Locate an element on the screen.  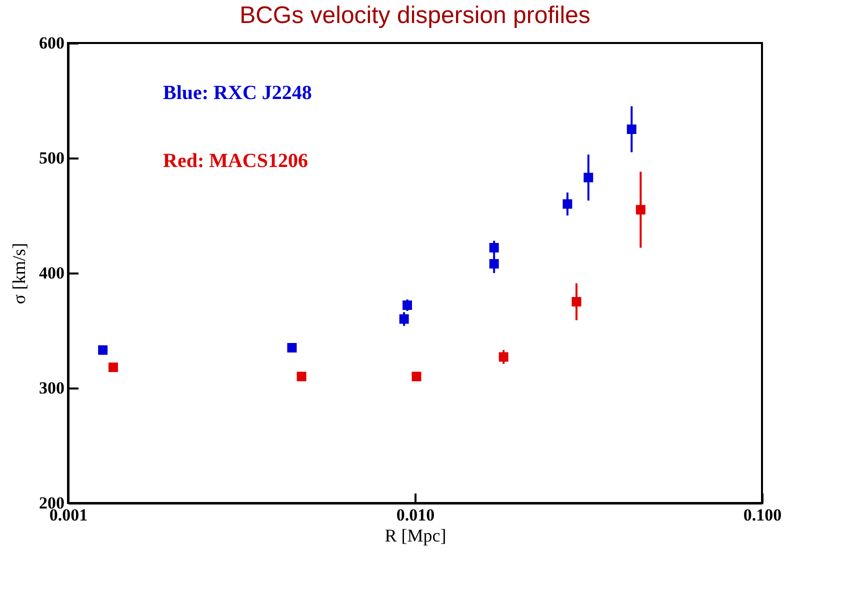
text: Blue: RXC J2248 is located at coordinates (237, 93).